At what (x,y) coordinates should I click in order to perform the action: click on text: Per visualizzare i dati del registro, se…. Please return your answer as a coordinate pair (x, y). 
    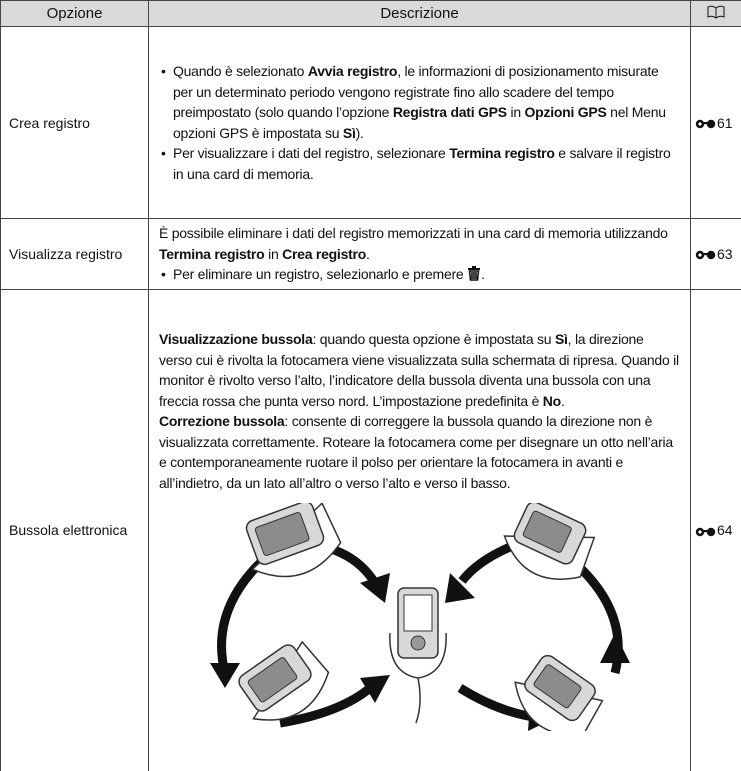
    Looking at the image, I should click on (311, 153).